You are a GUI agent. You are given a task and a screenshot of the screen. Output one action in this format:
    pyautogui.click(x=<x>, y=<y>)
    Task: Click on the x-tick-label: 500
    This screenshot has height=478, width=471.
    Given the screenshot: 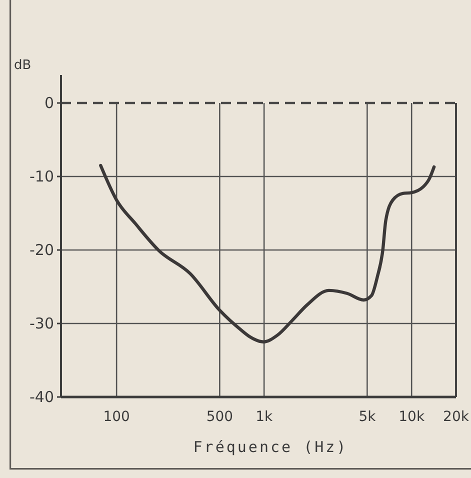 What is the action you would take?
    pyautogui.click(x=220, y=416)
    